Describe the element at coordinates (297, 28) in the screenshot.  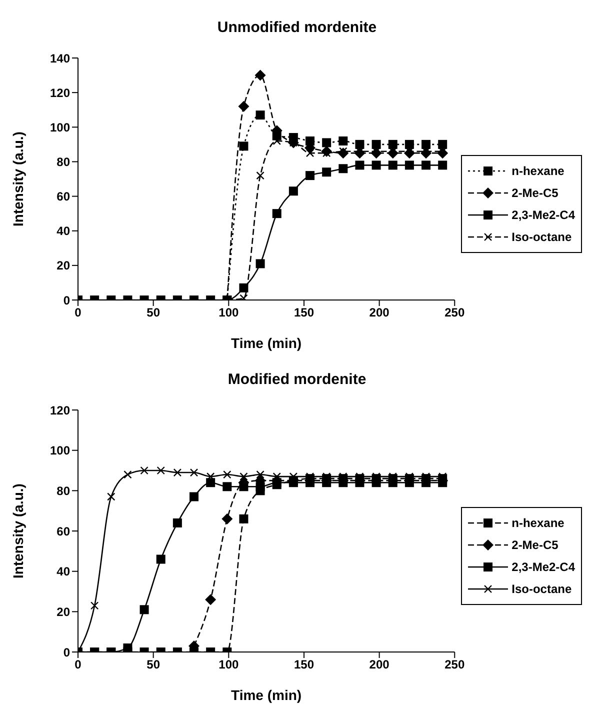
I see `chart-title: Unmodified mordenite` at that location.